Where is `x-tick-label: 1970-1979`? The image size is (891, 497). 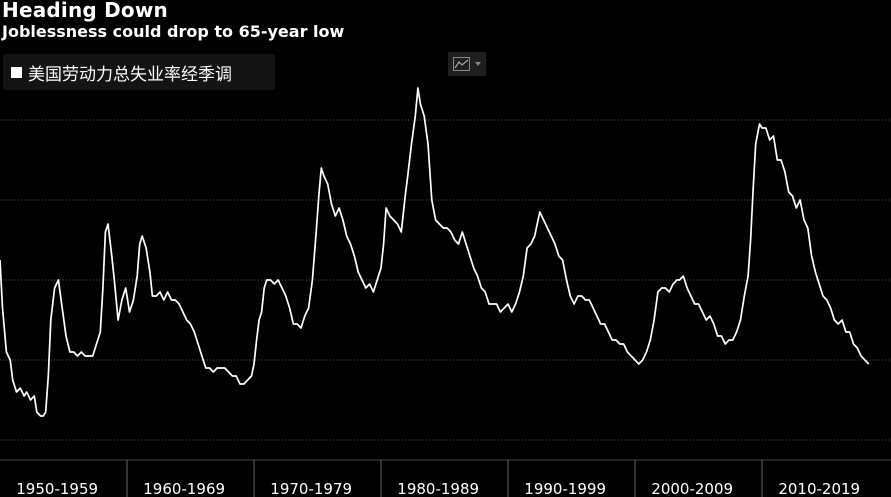
x-tick-label: 1970-1979 is located at coordinates (311, 488).